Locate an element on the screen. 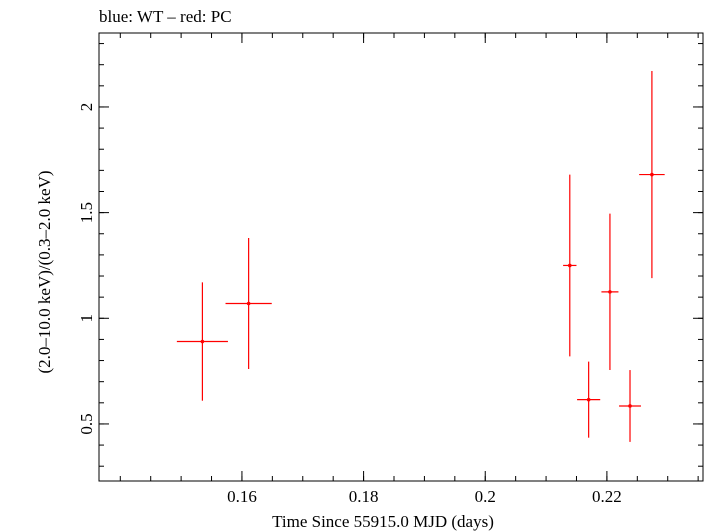 Image resolution: width=705 pixels, height=532 pixels. x-tick-label: 0.16 is located at coordinates (242, 496).